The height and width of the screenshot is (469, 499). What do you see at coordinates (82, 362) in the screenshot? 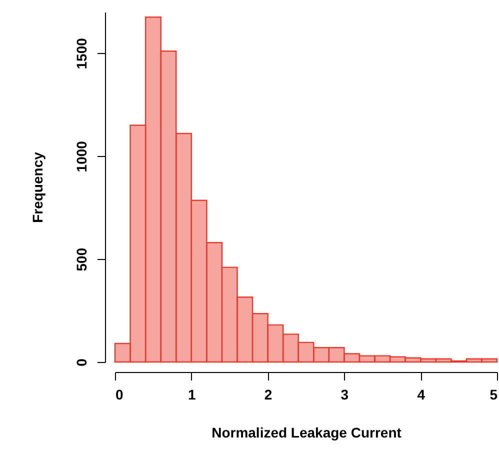
I see `y-tick-label: 0` at bounding box center [82, 362].